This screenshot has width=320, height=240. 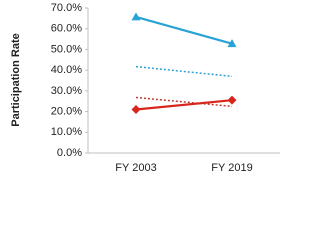 I want to click on y-tick-label: 40.0%, so click(x=66, y=70).